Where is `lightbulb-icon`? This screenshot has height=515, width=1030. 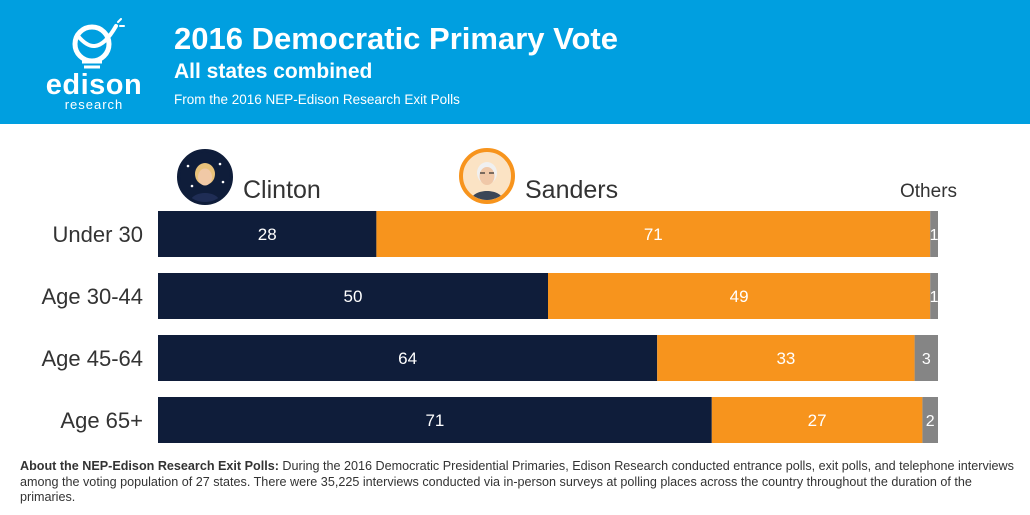
lightbulb-icon is located at coordinates (98, 43).